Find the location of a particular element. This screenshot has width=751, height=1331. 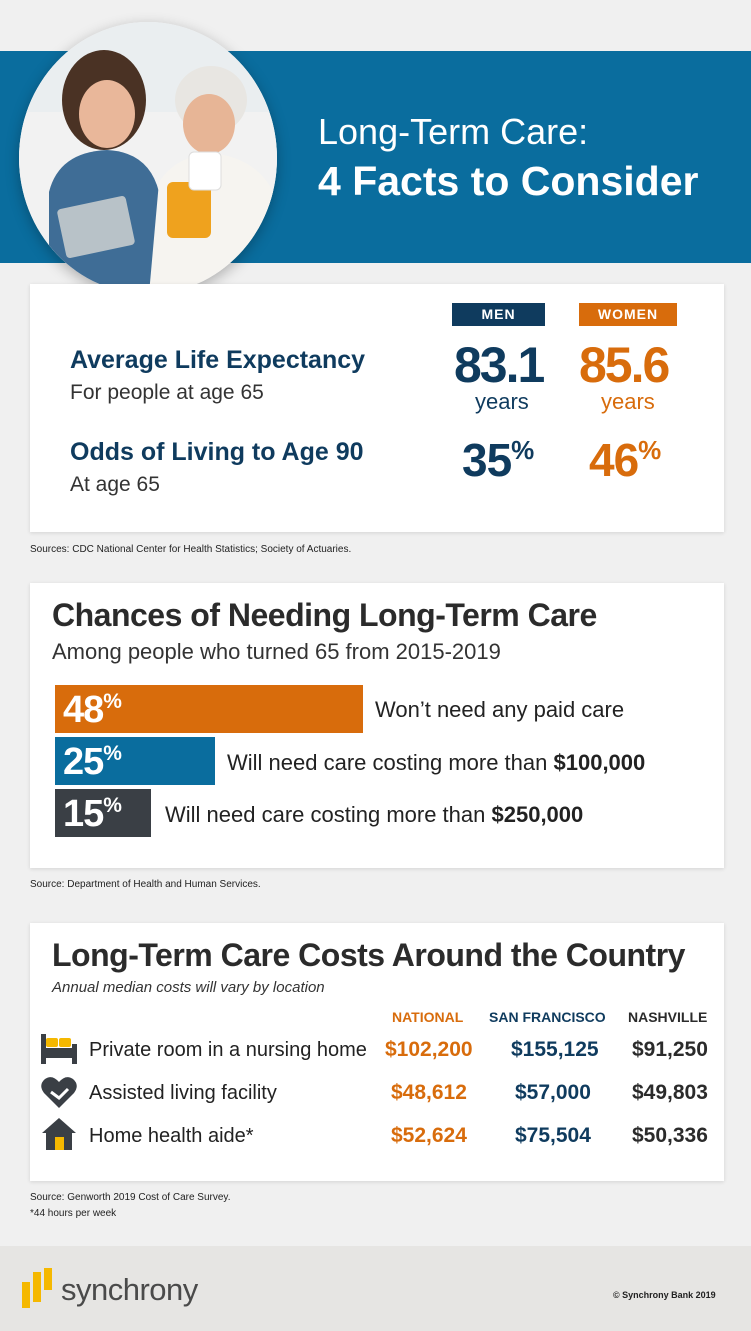

page-title-line2: 4 Facts to Consider is located at coordinates (508, 181).